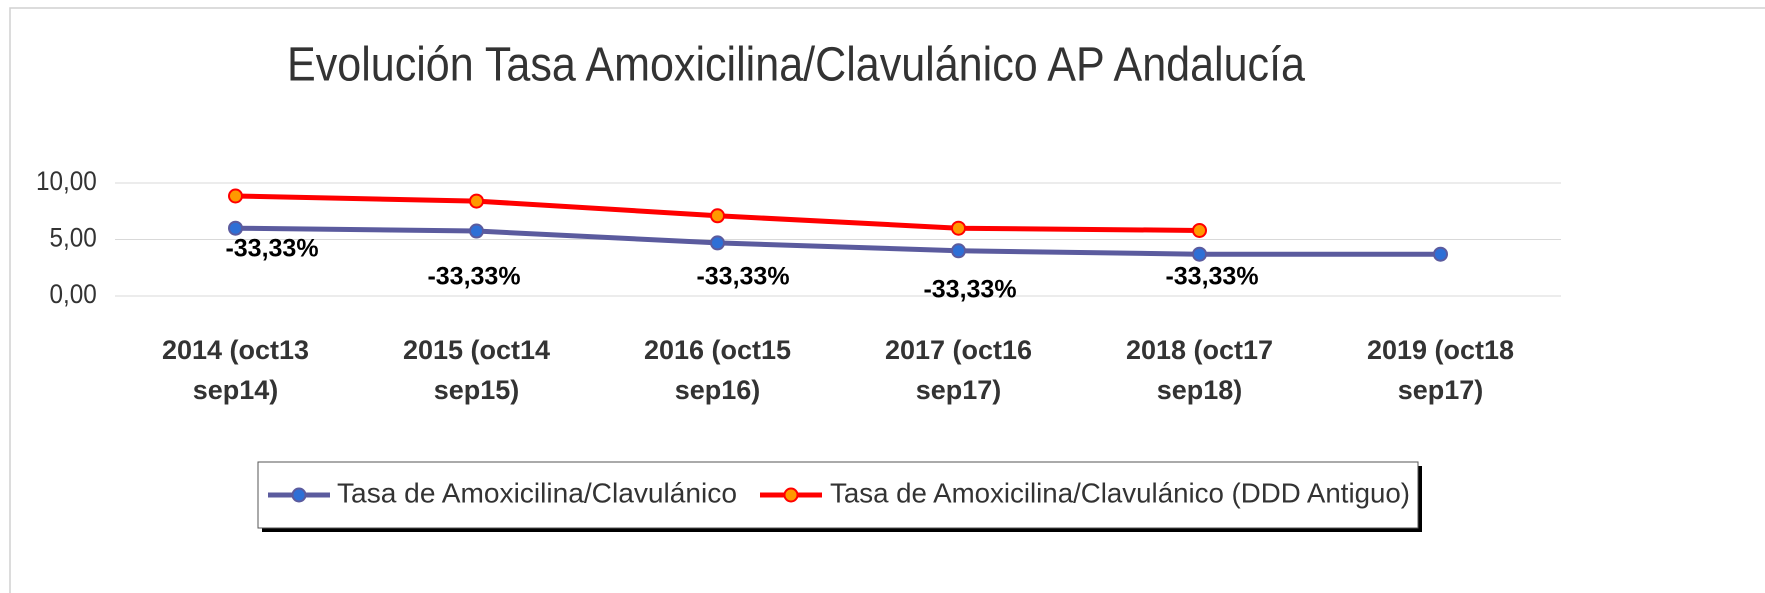 This screenshot has width=1765, height=593. Describe the element at coordinates (537, 492) in the screenshot. I see `legend-label: Tasa de Amoxicilina/Clavulánico` at that location.